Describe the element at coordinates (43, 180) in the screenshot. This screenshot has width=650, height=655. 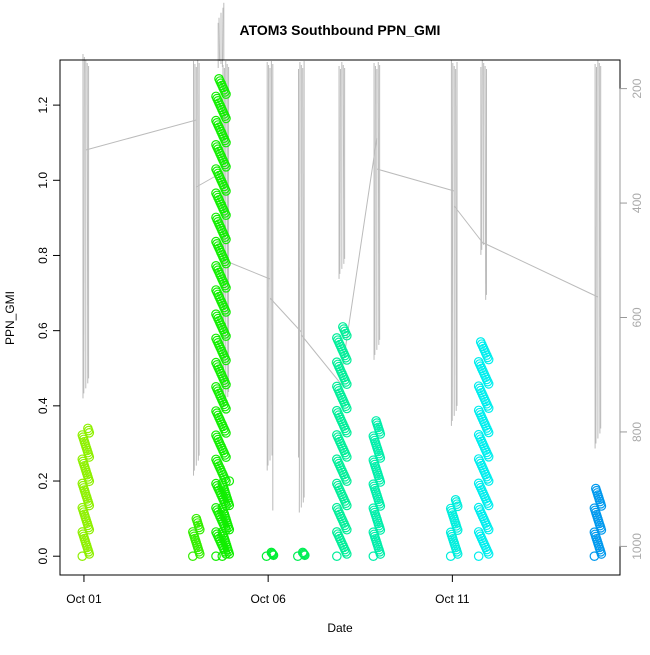
I see `y-tick-label: 1.0` at that location.